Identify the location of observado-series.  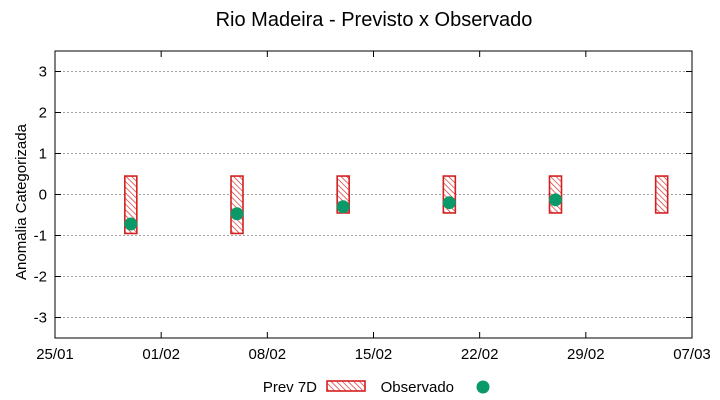
(343, 212).